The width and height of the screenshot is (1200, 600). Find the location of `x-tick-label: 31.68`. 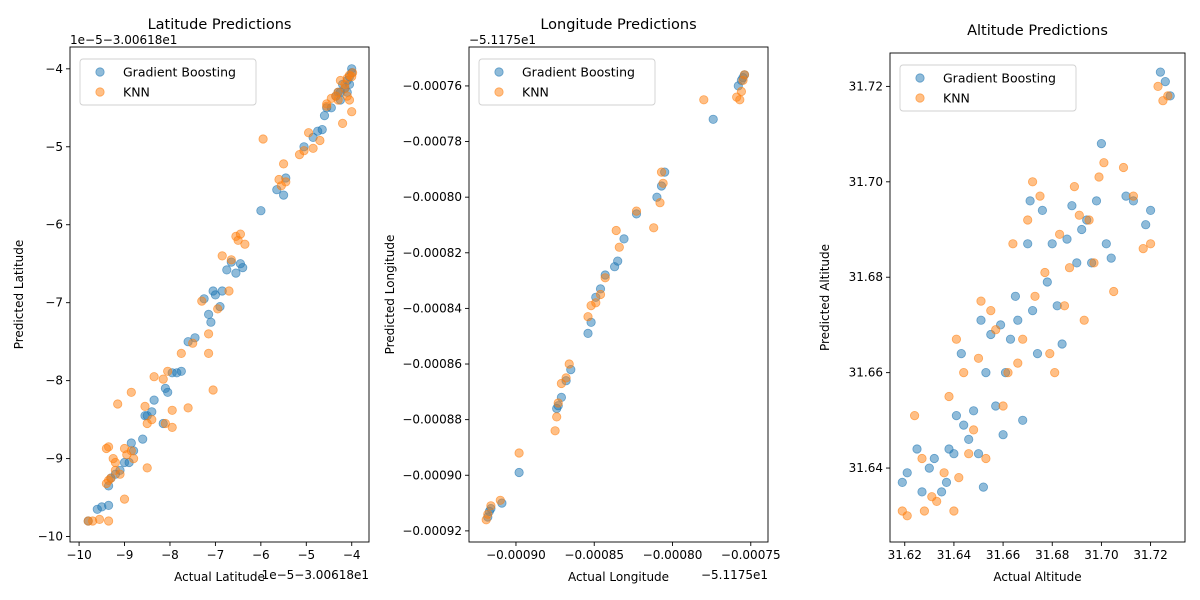

x-tick-label: 31.68 is located at coordinates (1052, 555).